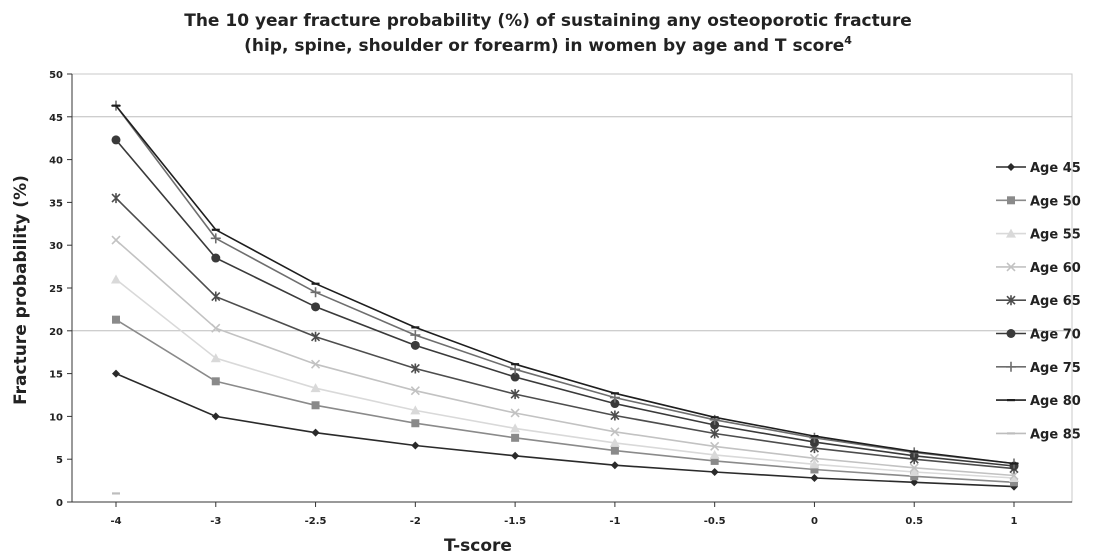 The width and height of the screenshot is (1096, 556). I want to click on legend-item-age-80: Age 80, so click(1038, 401).